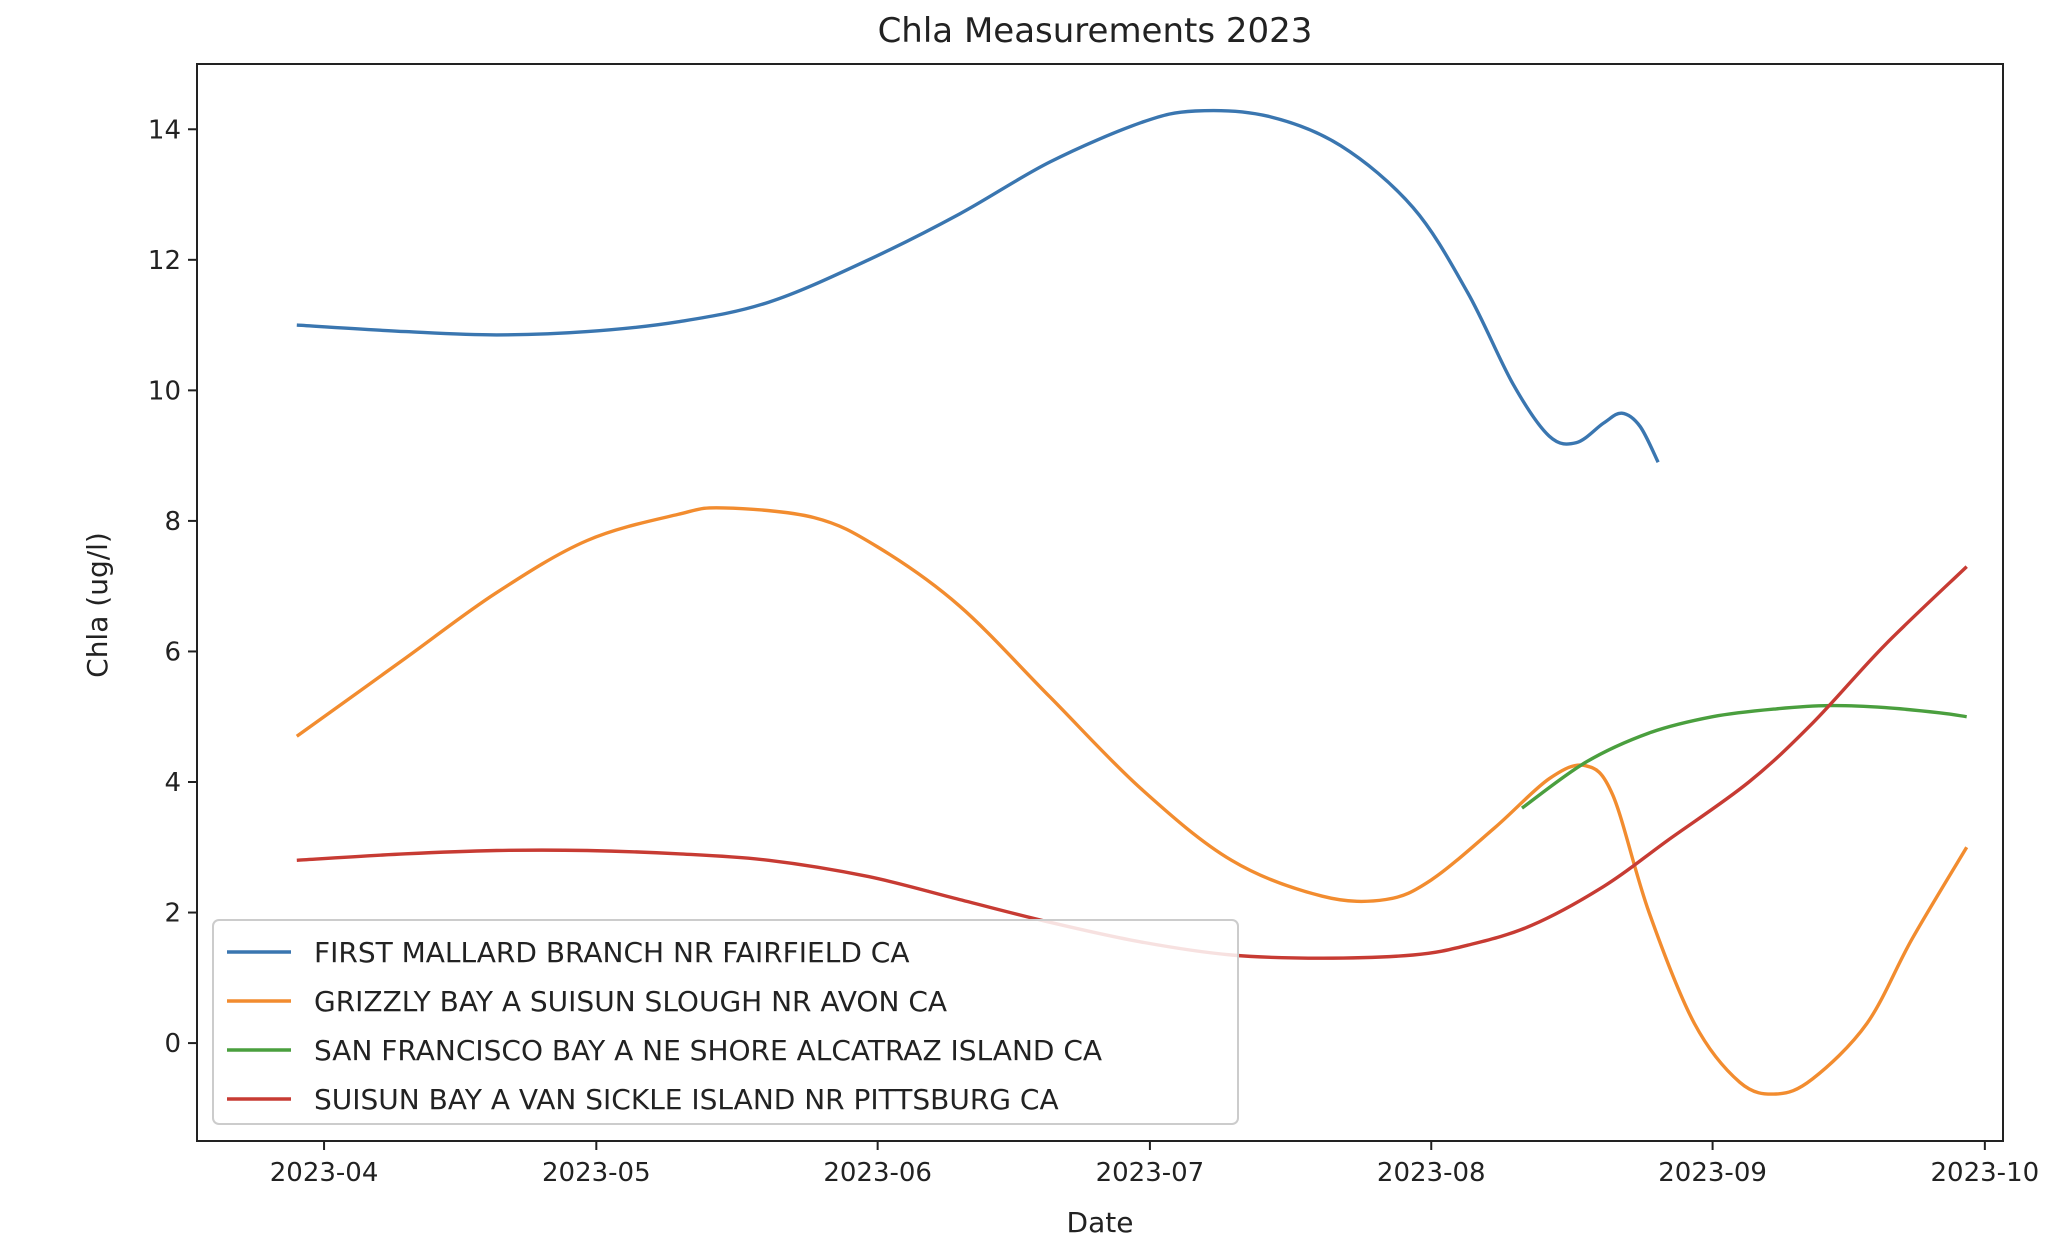  I want to click on x-tick-label: 2023-08, so click(1431, 1173).